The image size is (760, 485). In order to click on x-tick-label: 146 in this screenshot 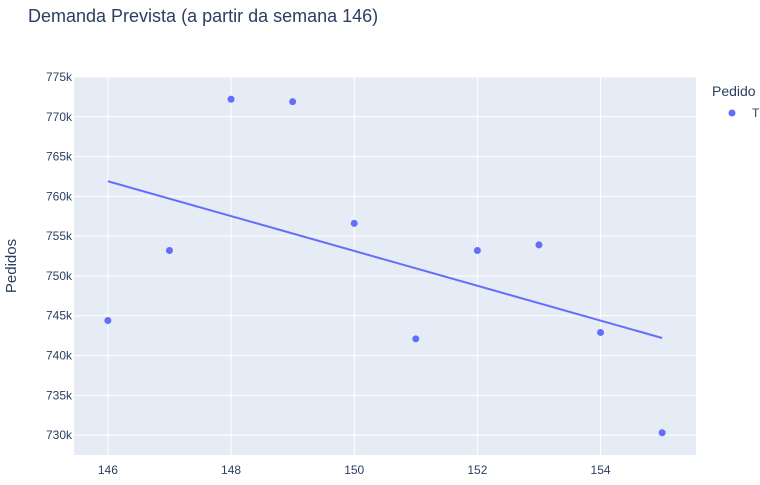, I will do `click(108, 470)`.